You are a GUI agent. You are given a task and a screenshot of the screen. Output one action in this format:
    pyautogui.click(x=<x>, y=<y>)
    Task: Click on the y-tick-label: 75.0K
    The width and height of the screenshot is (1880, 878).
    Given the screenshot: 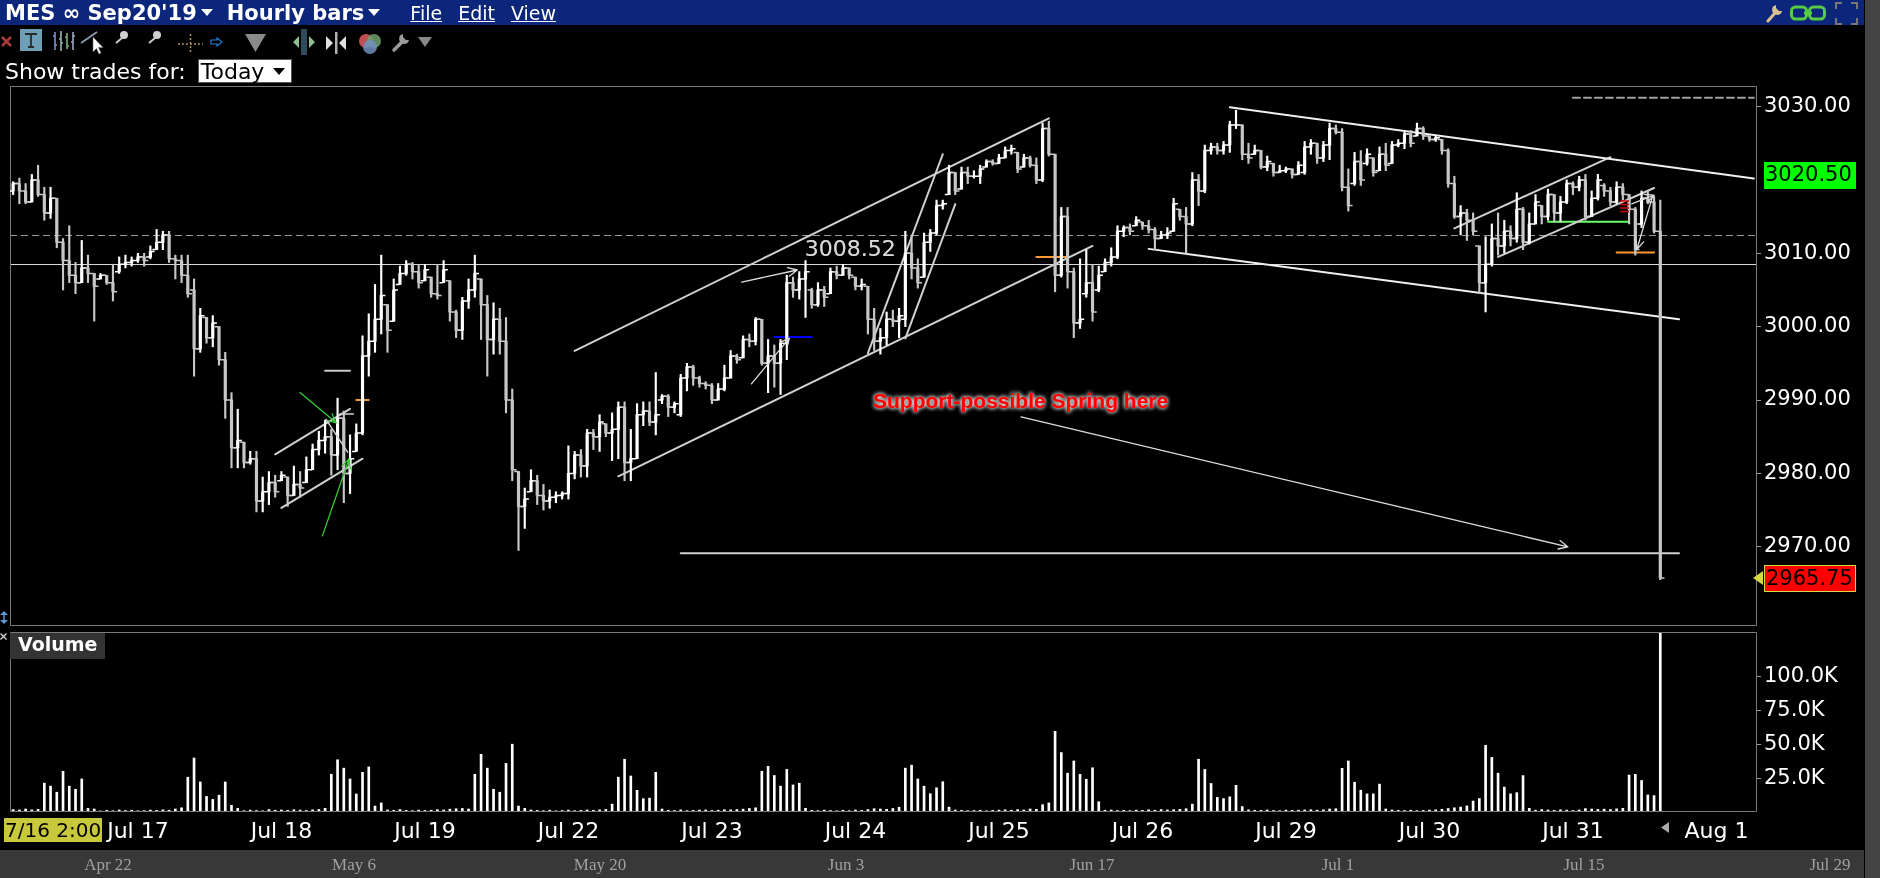 What is the action you would take?
    pyautogui.click(x=1795, y=708)
    